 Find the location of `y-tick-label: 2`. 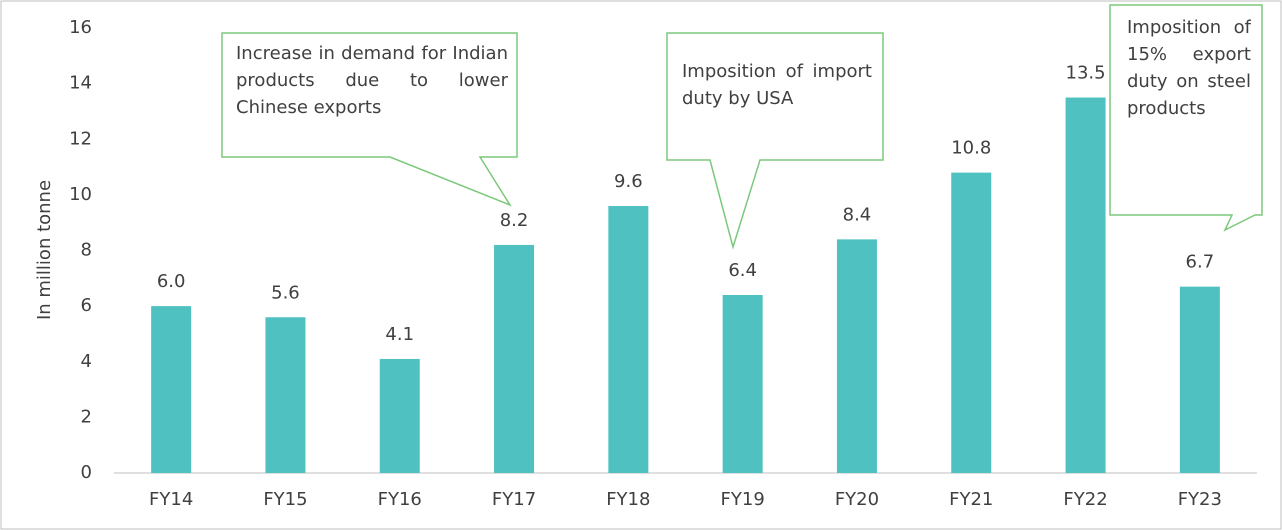

y-tick-label: 2 is located at coordinates (86, 416).